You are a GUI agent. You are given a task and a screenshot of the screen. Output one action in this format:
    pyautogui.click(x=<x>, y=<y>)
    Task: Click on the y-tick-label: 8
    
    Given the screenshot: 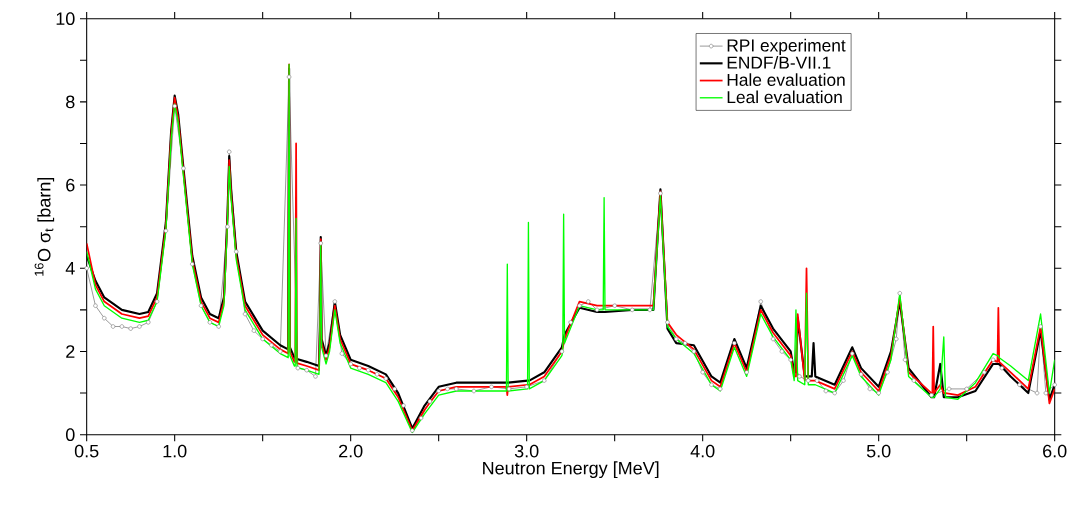 What is the action you would take?
    pyautogui.click(x=70, y=102)
    